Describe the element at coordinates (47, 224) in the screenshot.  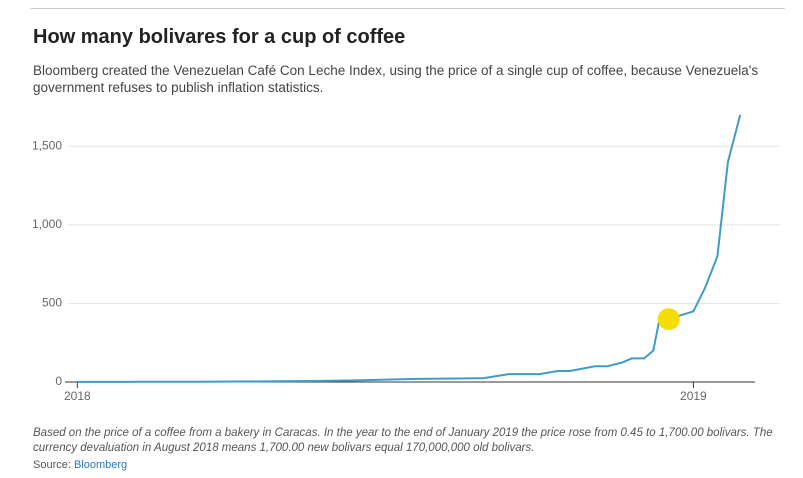
I see `y-tick-label: 1,000` at that location.